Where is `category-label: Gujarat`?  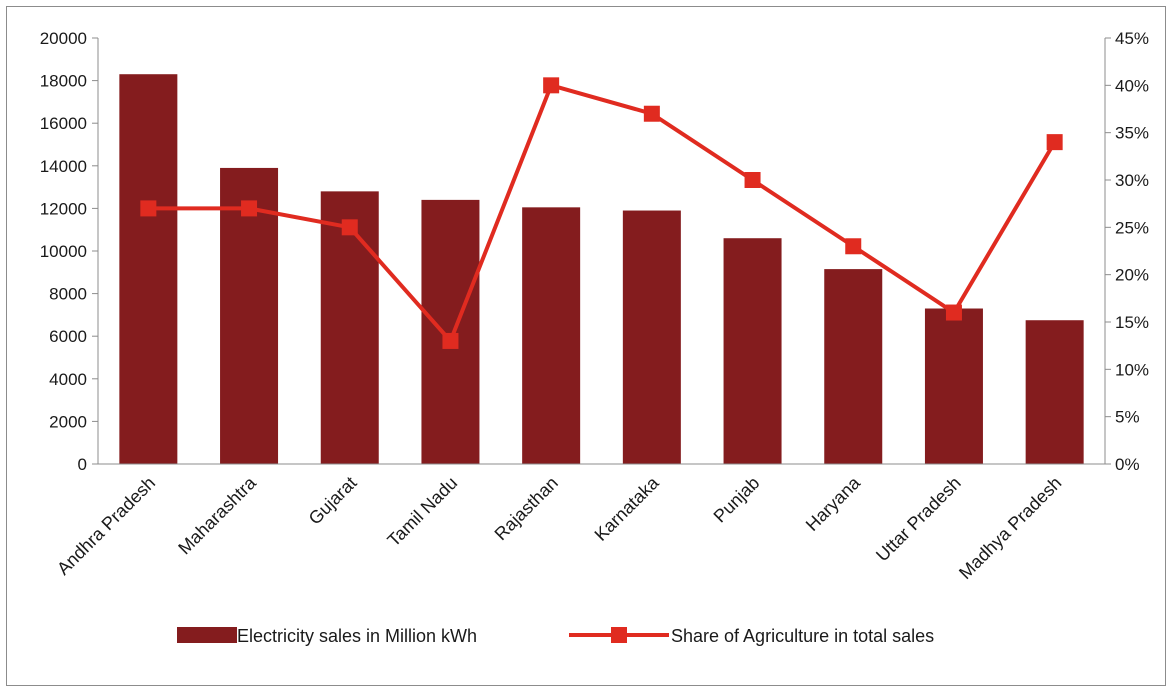
category-label: Gujarat is located at coordinates (333, 501).